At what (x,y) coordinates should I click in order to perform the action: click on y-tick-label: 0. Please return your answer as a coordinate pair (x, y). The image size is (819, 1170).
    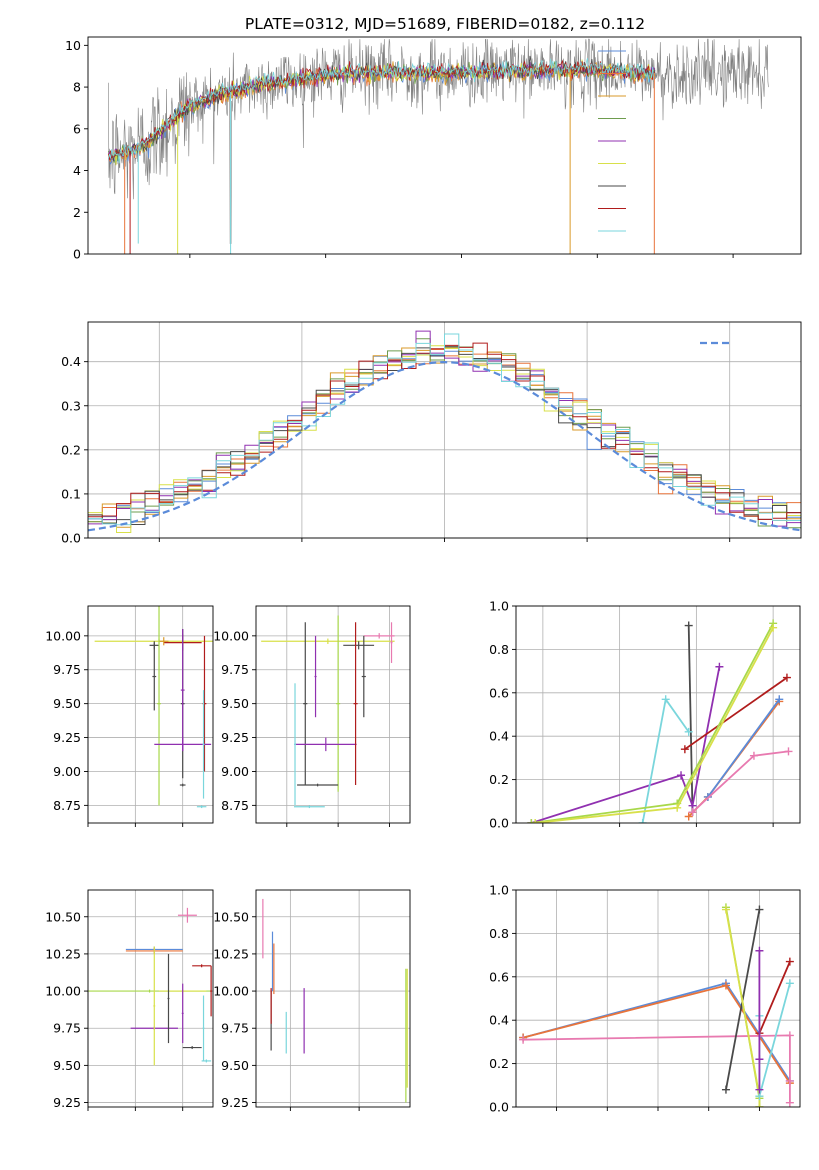
    Looking at the image, I should click on (77, 254).